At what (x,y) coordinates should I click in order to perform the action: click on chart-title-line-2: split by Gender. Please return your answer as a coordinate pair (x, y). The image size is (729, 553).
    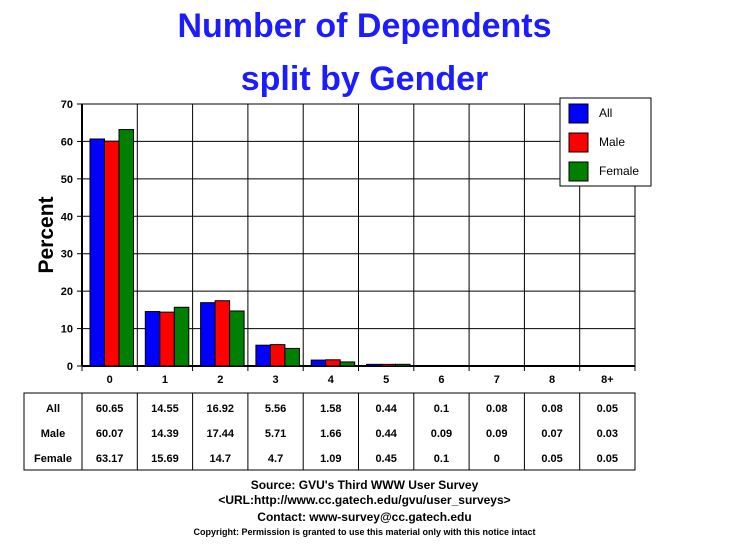
    Looking at the image, I should click on (364, 79).